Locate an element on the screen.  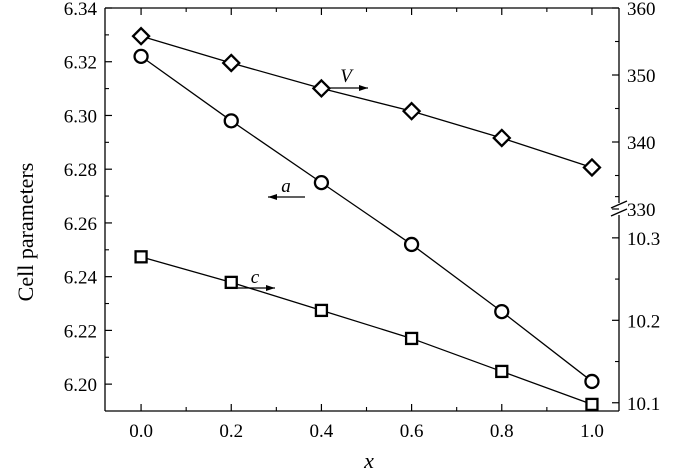
left-tick-label: 6.28 is located at coordinates (80, 170).